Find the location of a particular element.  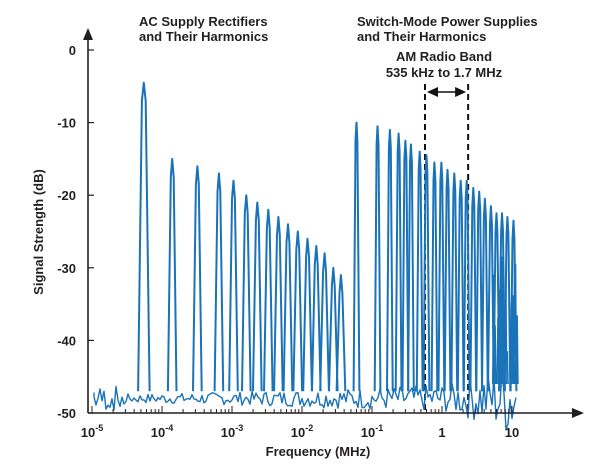

am-band-label-line1: AM Radio Band is located at coordinates (444, 56).